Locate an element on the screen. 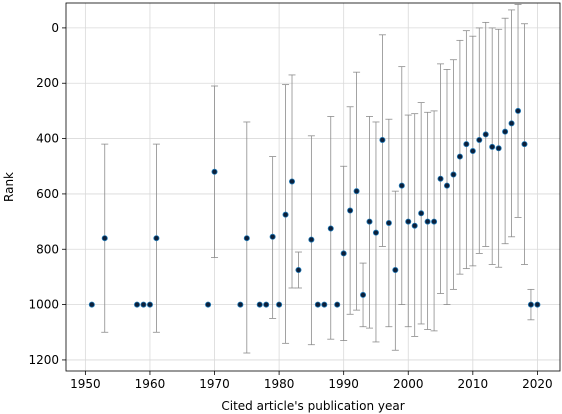 Image resolution: width=562 pixels, height=414 pixels. y-axis-label: Rank is located at coordinates (9, 187).